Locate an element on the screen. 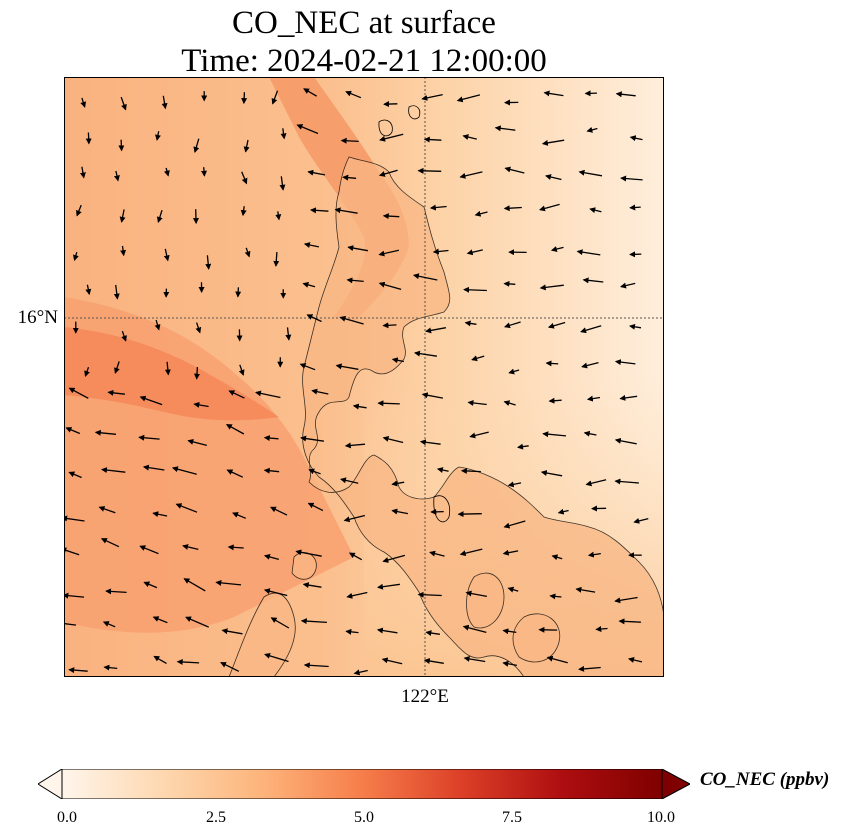 This screenshot has height=839, width=853. colorbar-bar is located at coordinates (362, 784).